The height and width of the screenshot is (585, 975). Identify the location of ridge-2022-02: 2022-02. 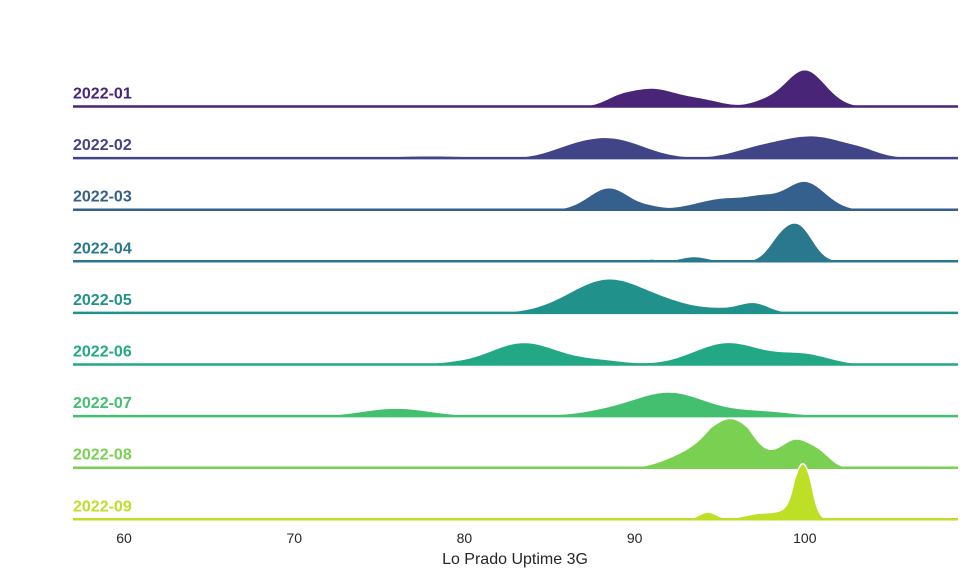
(516, 147).